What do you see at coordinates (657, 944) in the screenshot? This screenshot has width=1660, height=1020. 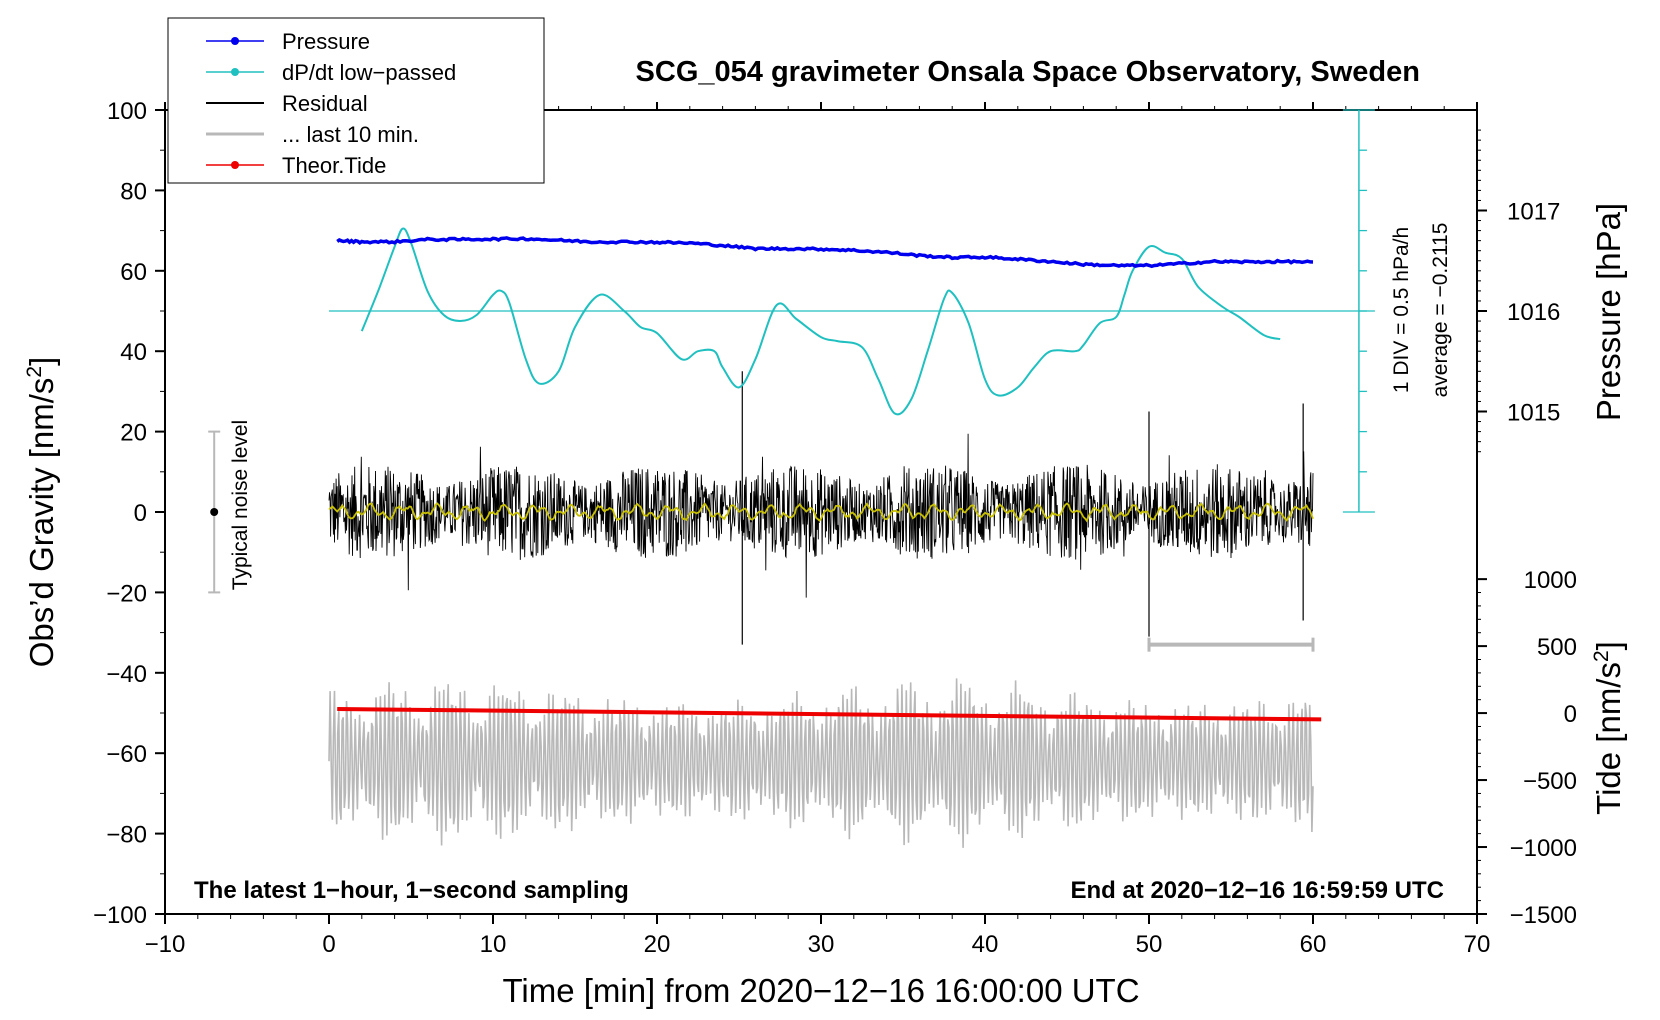 I see `x-tick-label: 20` at bounding box center [657, 944].